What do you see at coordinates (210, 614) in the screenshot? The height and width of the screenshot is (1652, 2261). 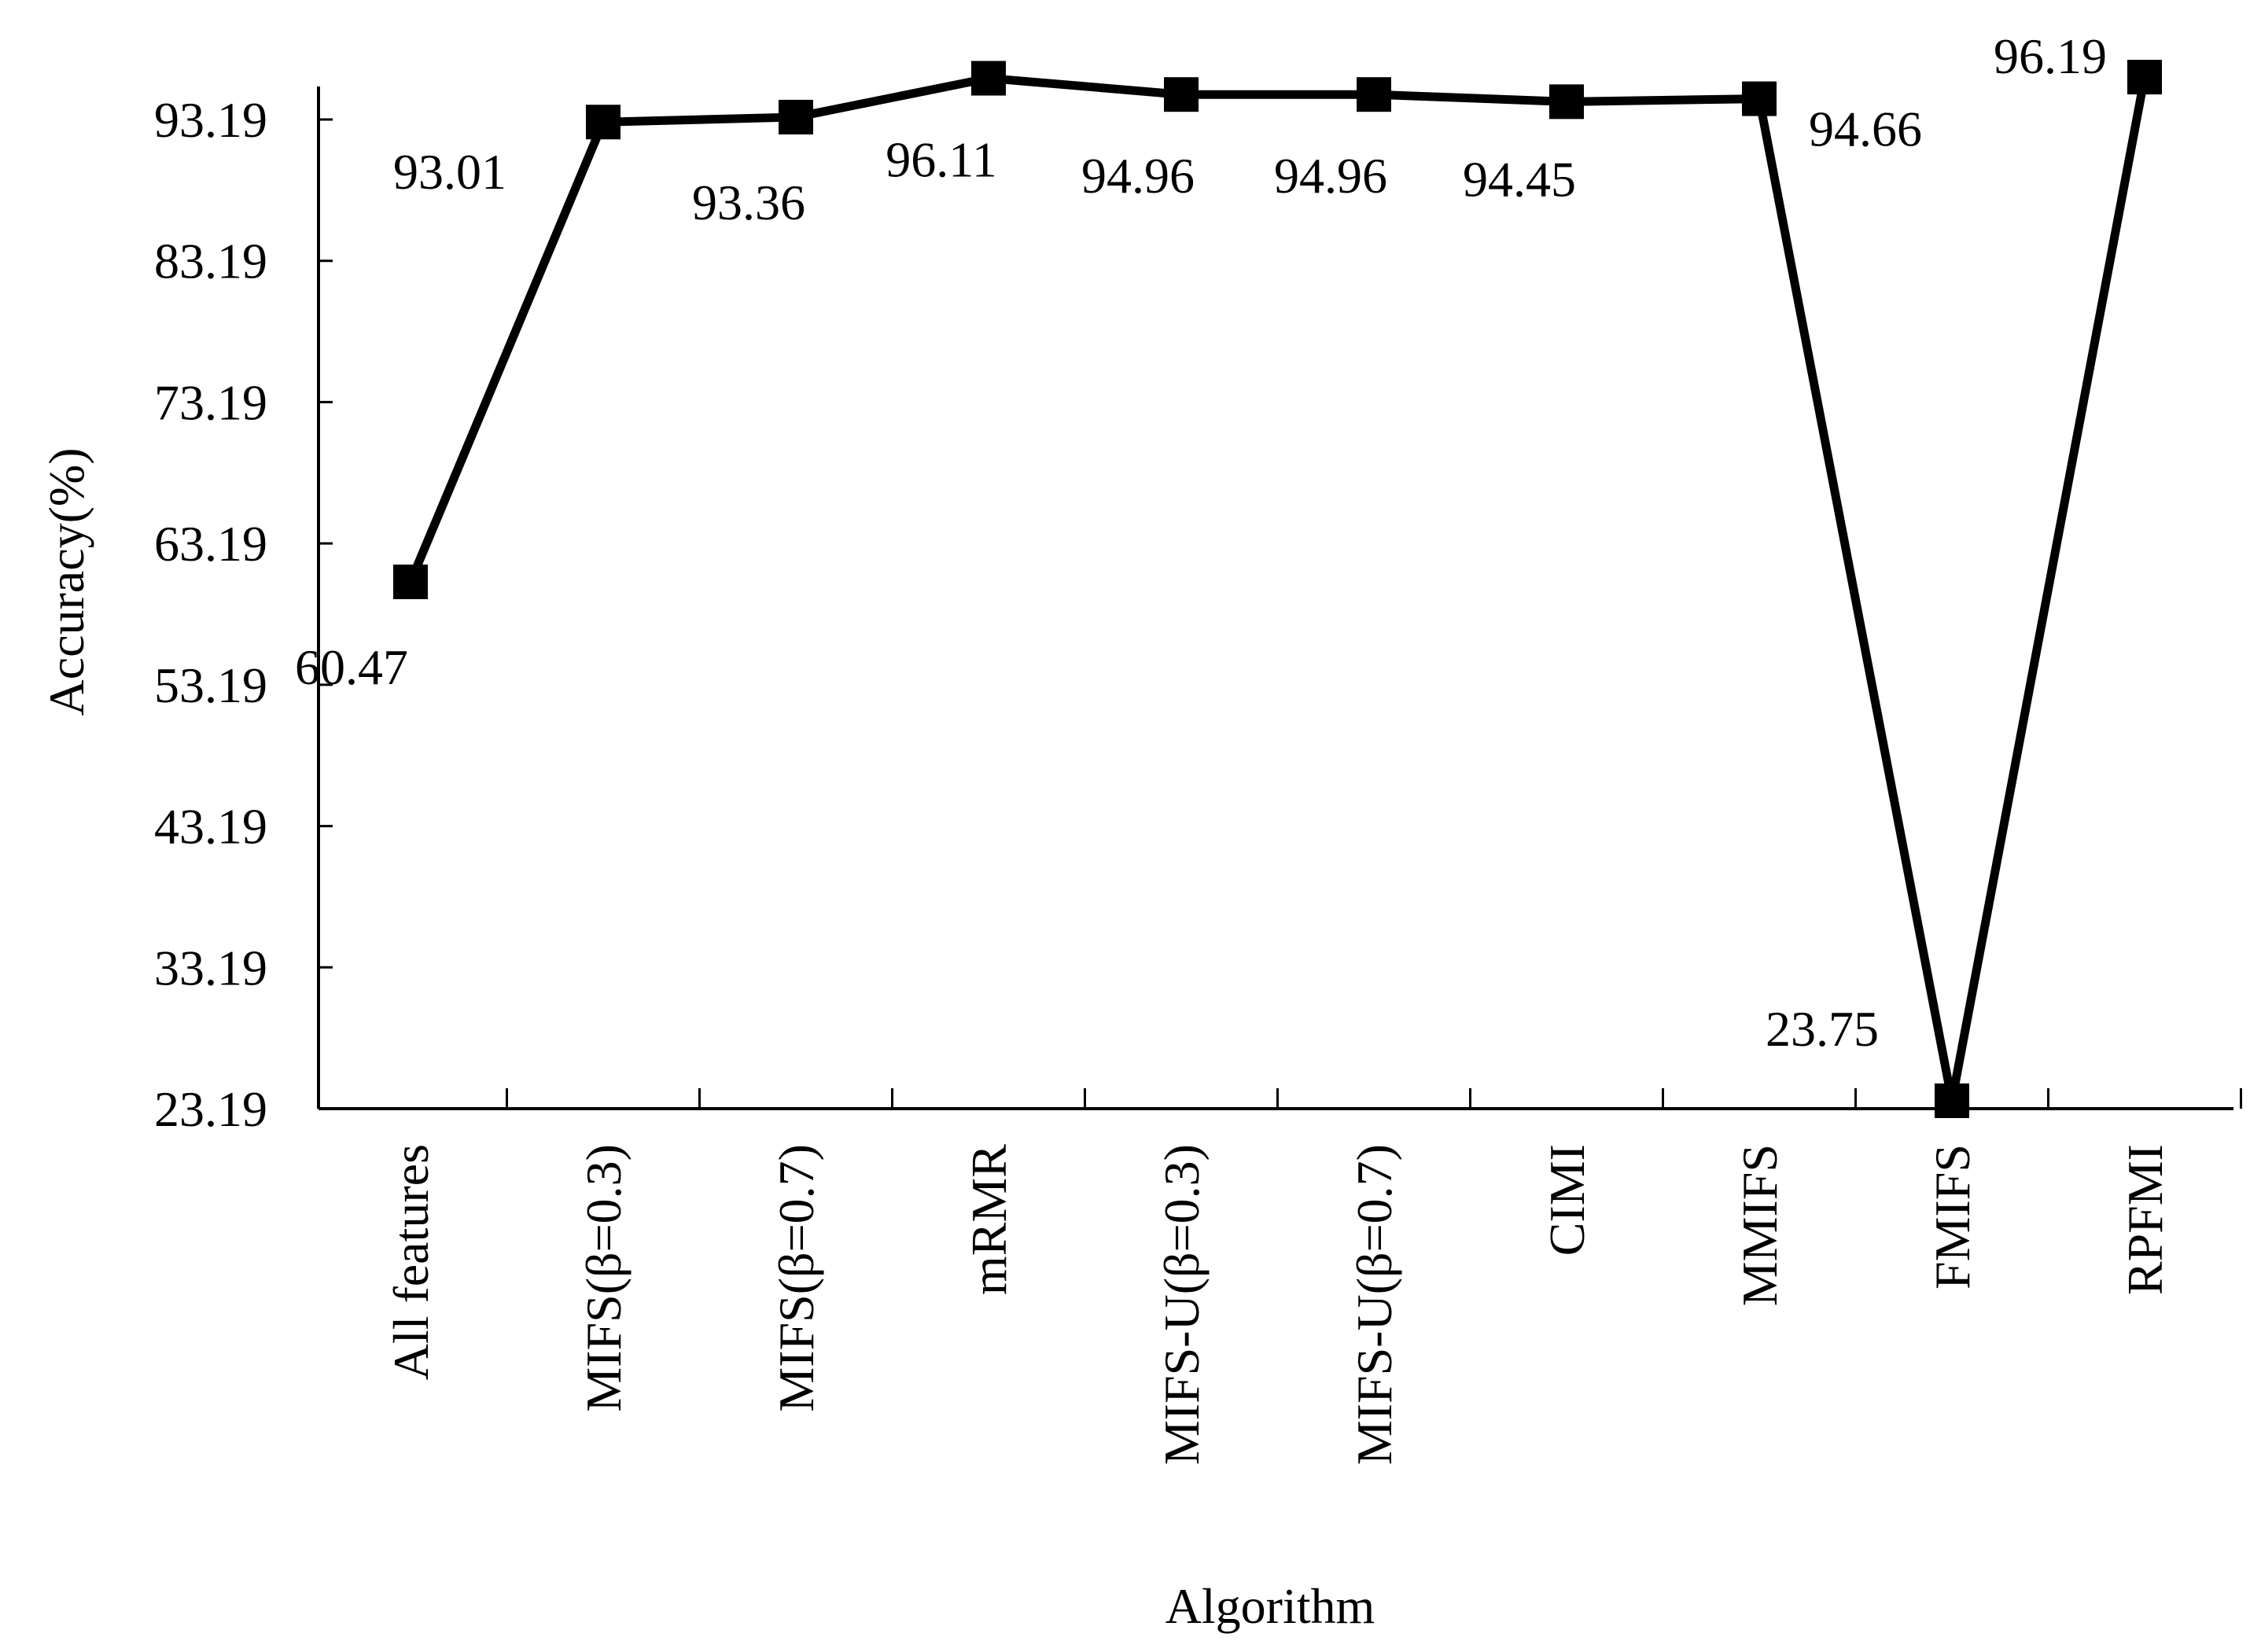 I see `y-axis-tick-labels: 23.19 33.19 43.19 53.19 63.19 73.19 83.19 93.19` at bounding box center [210, 614].